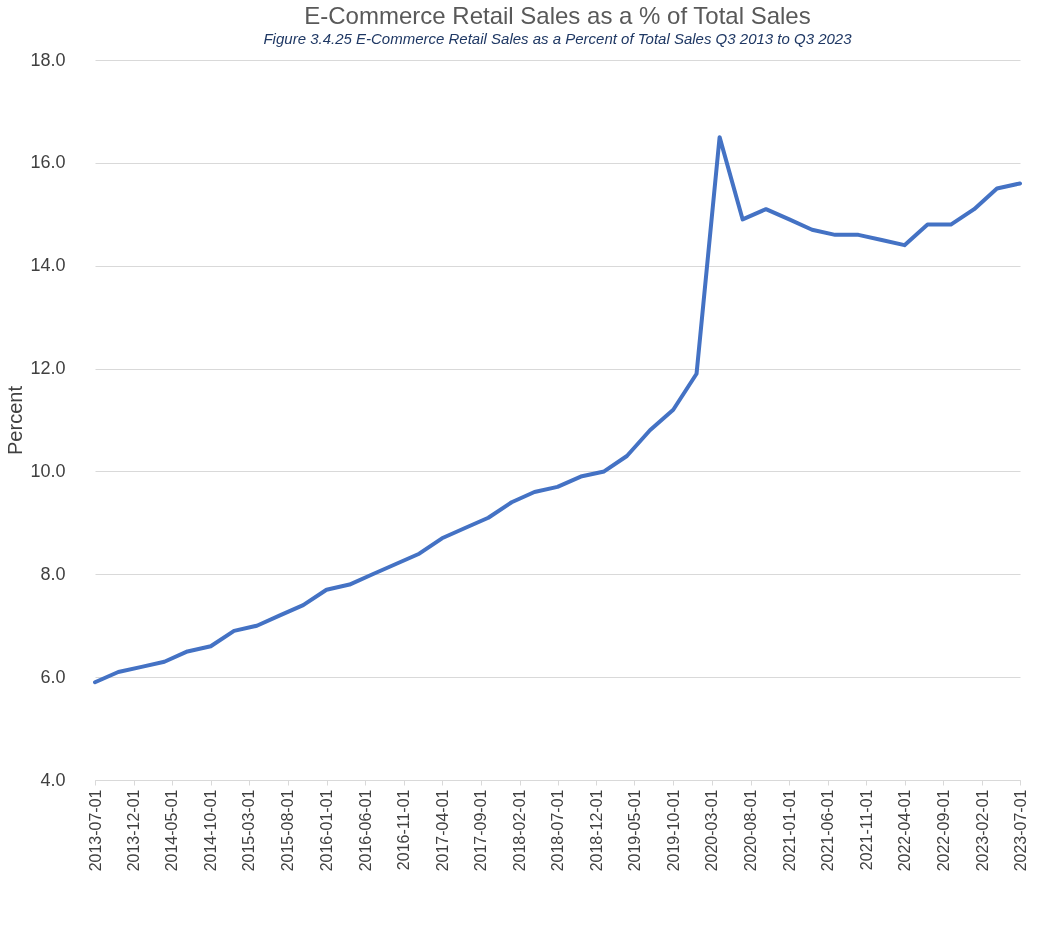 Image resolution: width=1040 pixels, height=948 pixels. Describe the element at coordinates (134, 830) in the screenshot. I see `x-tick-label: 2013-12-01` at that location.